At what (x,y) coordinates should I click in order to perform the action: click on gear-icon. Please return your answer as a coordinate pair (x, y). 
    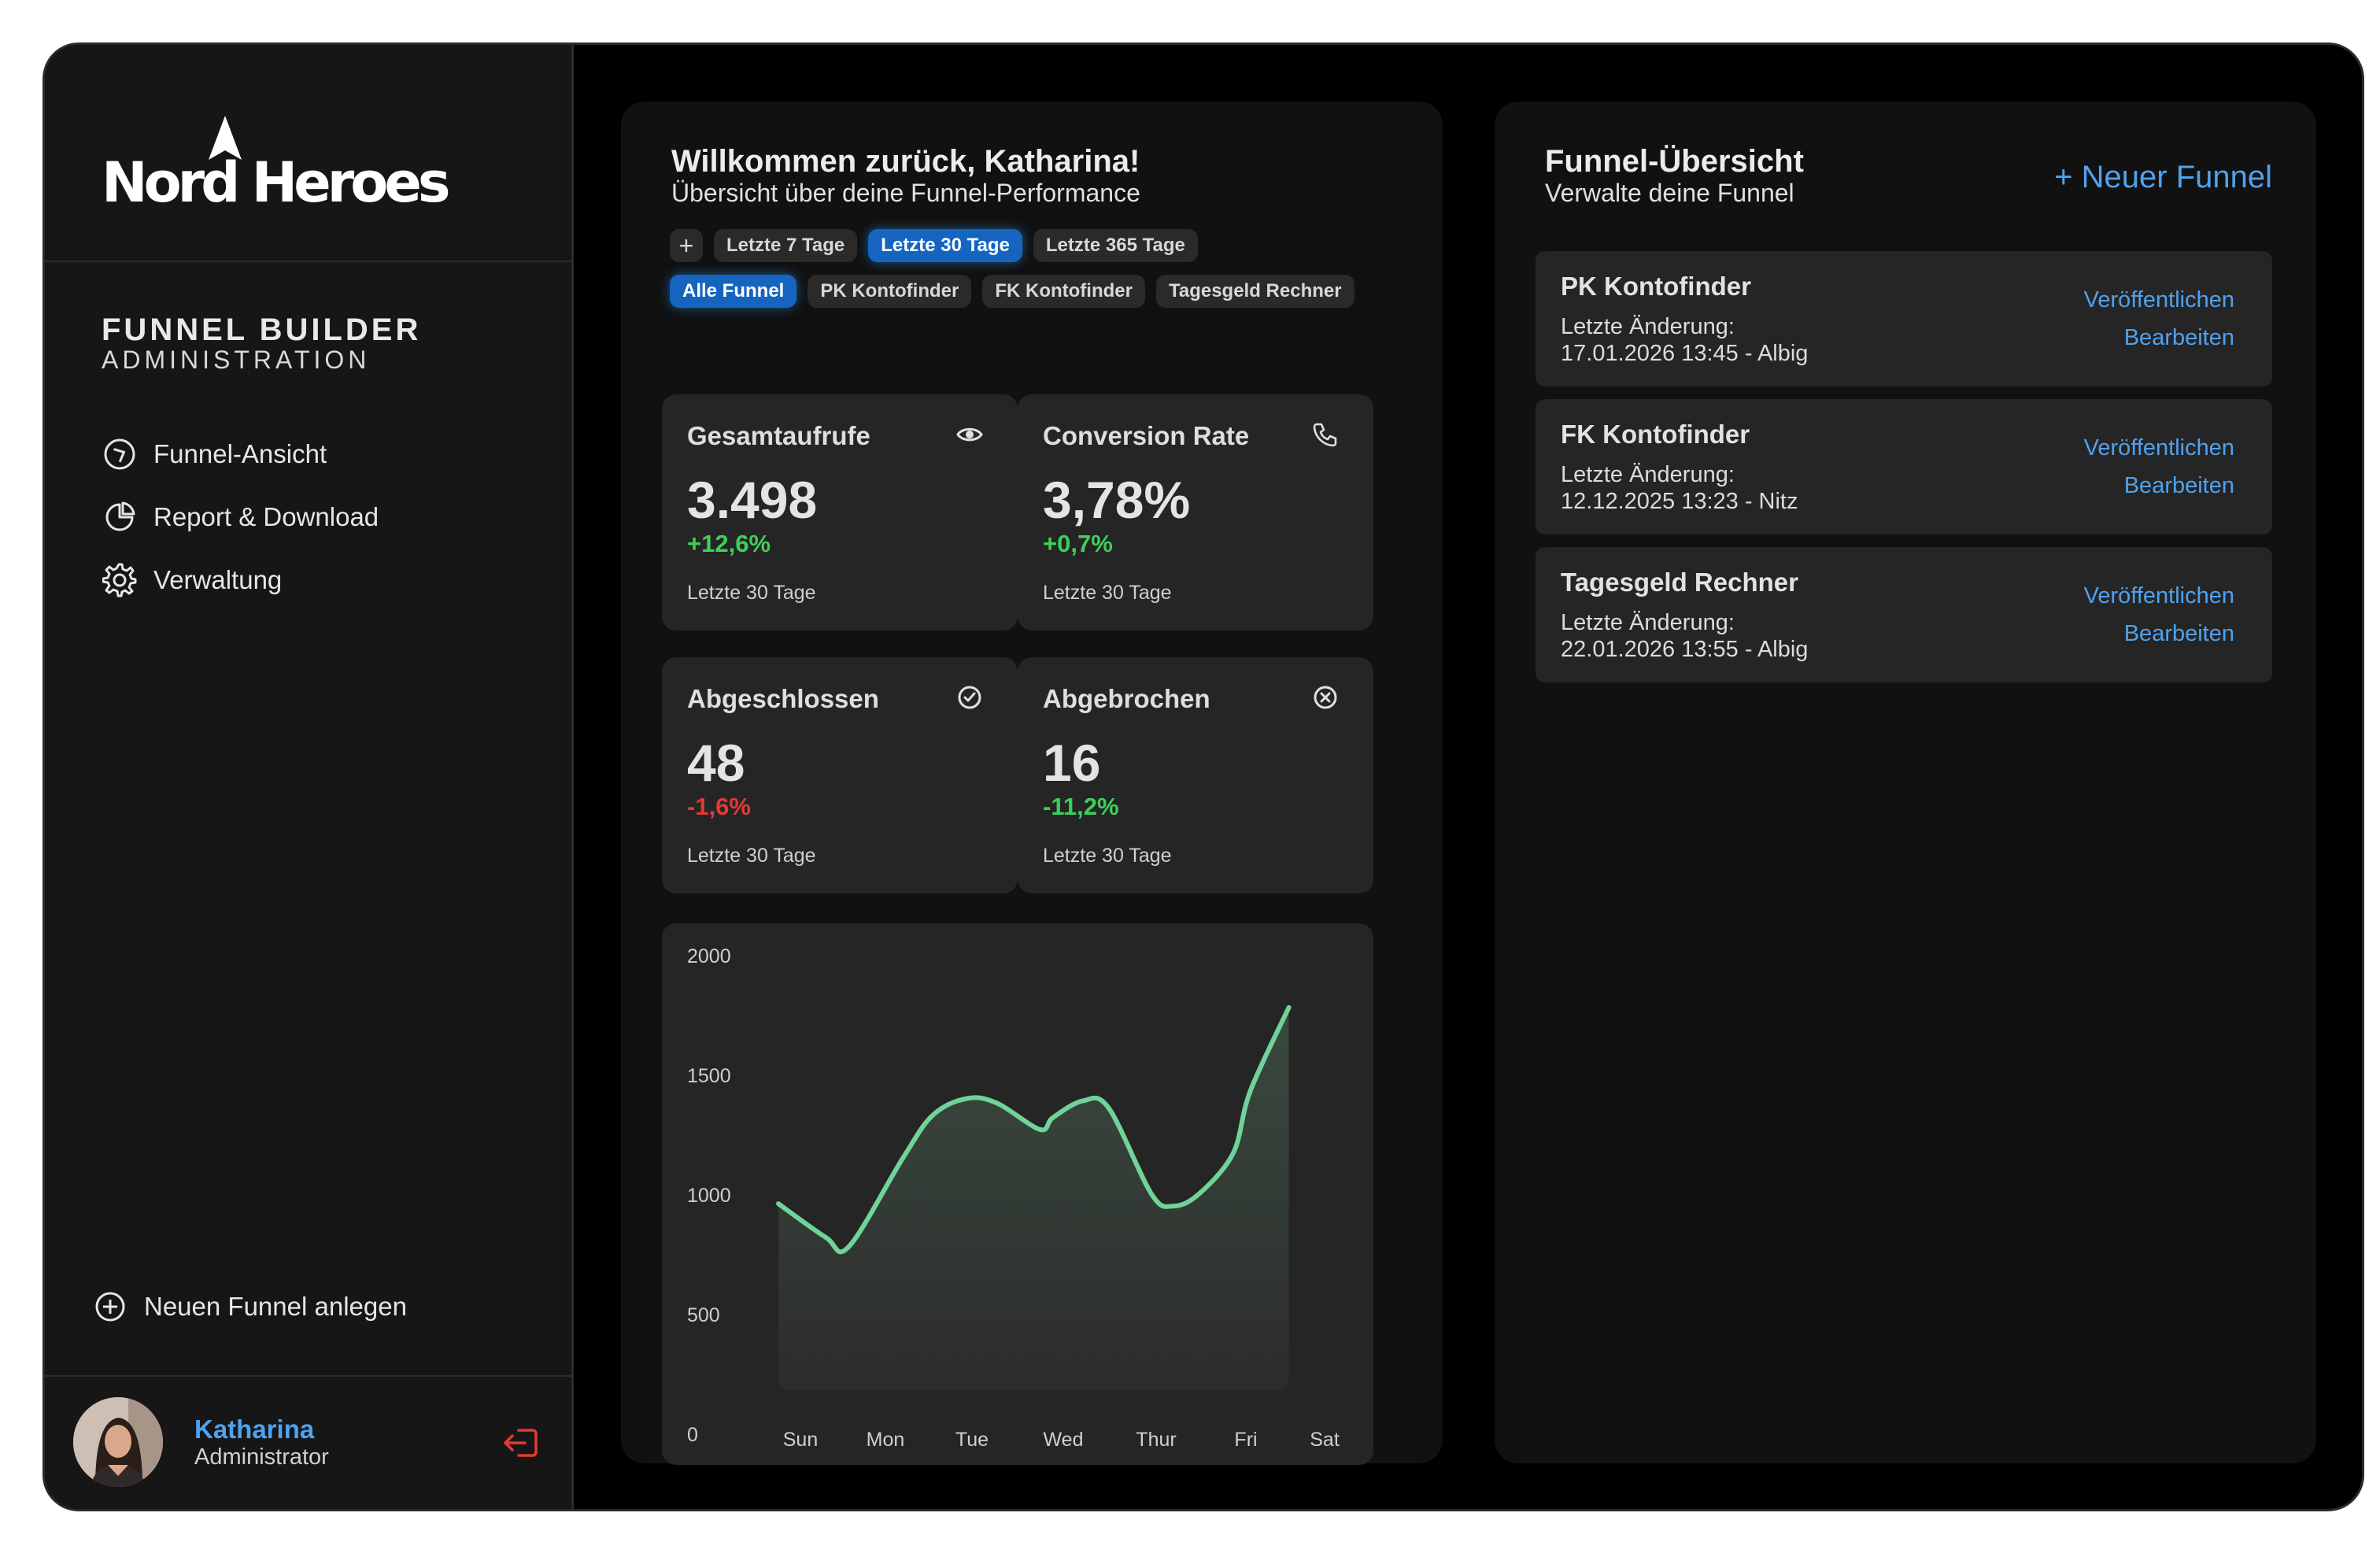
    Looking at the image, I should click on (120, 580).